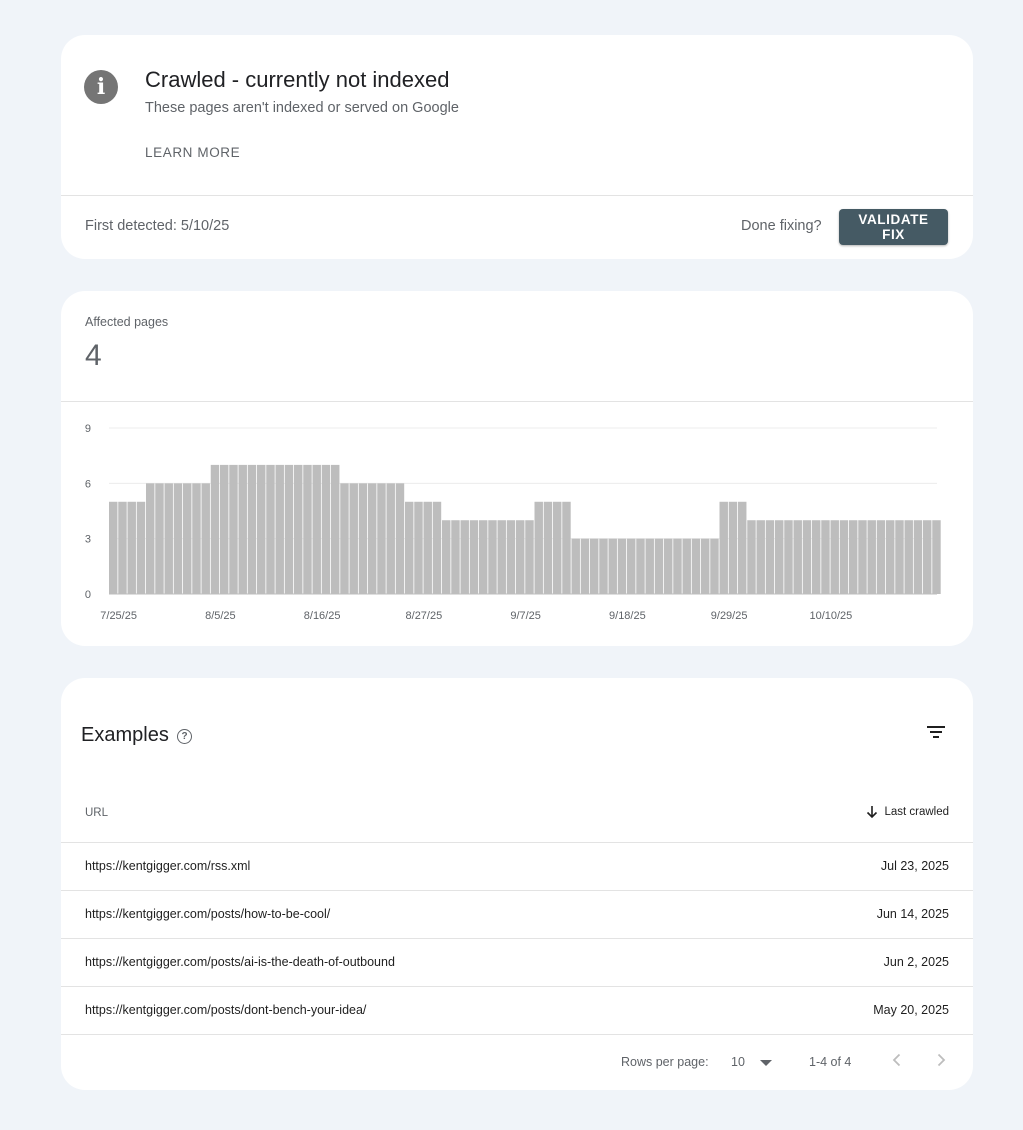  What do you see at coordinates (88, 540) in the screenshot?
I see `y-tick-label: 3` at bounding box center [88, 540].